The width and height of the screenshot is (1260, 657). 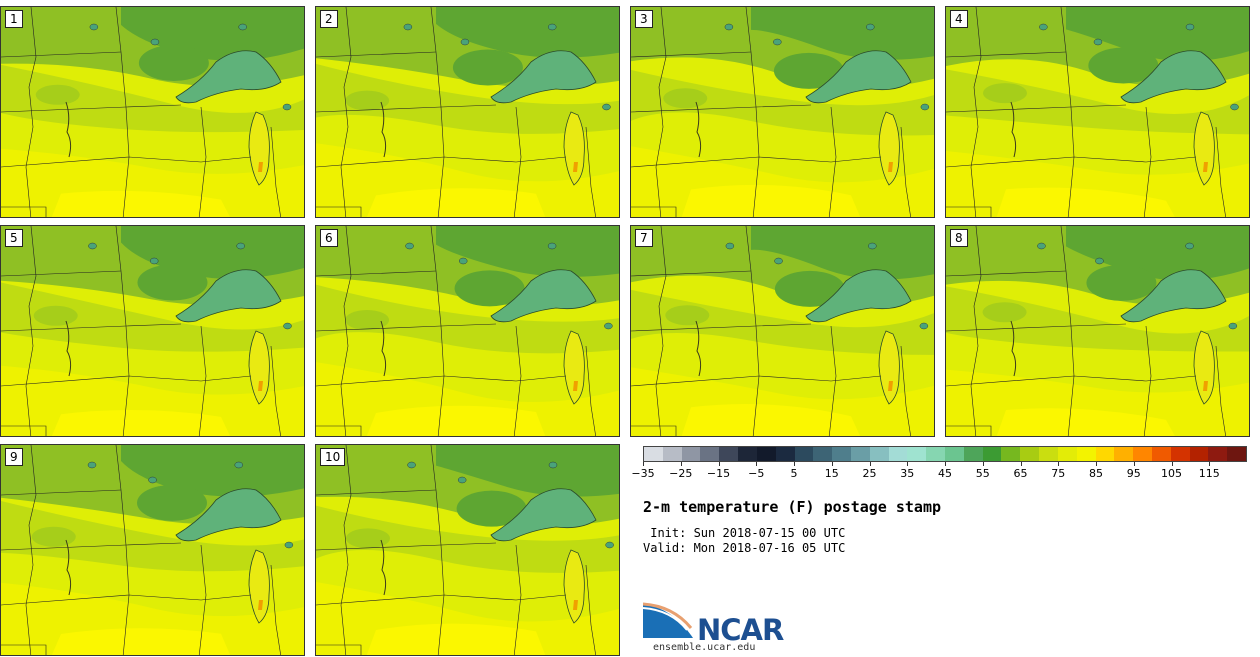 What do you see at coordinates (1209, 473) in the screenshot?
I see `colorbar-tick-label: 115` at bounding box center [1209, 473].